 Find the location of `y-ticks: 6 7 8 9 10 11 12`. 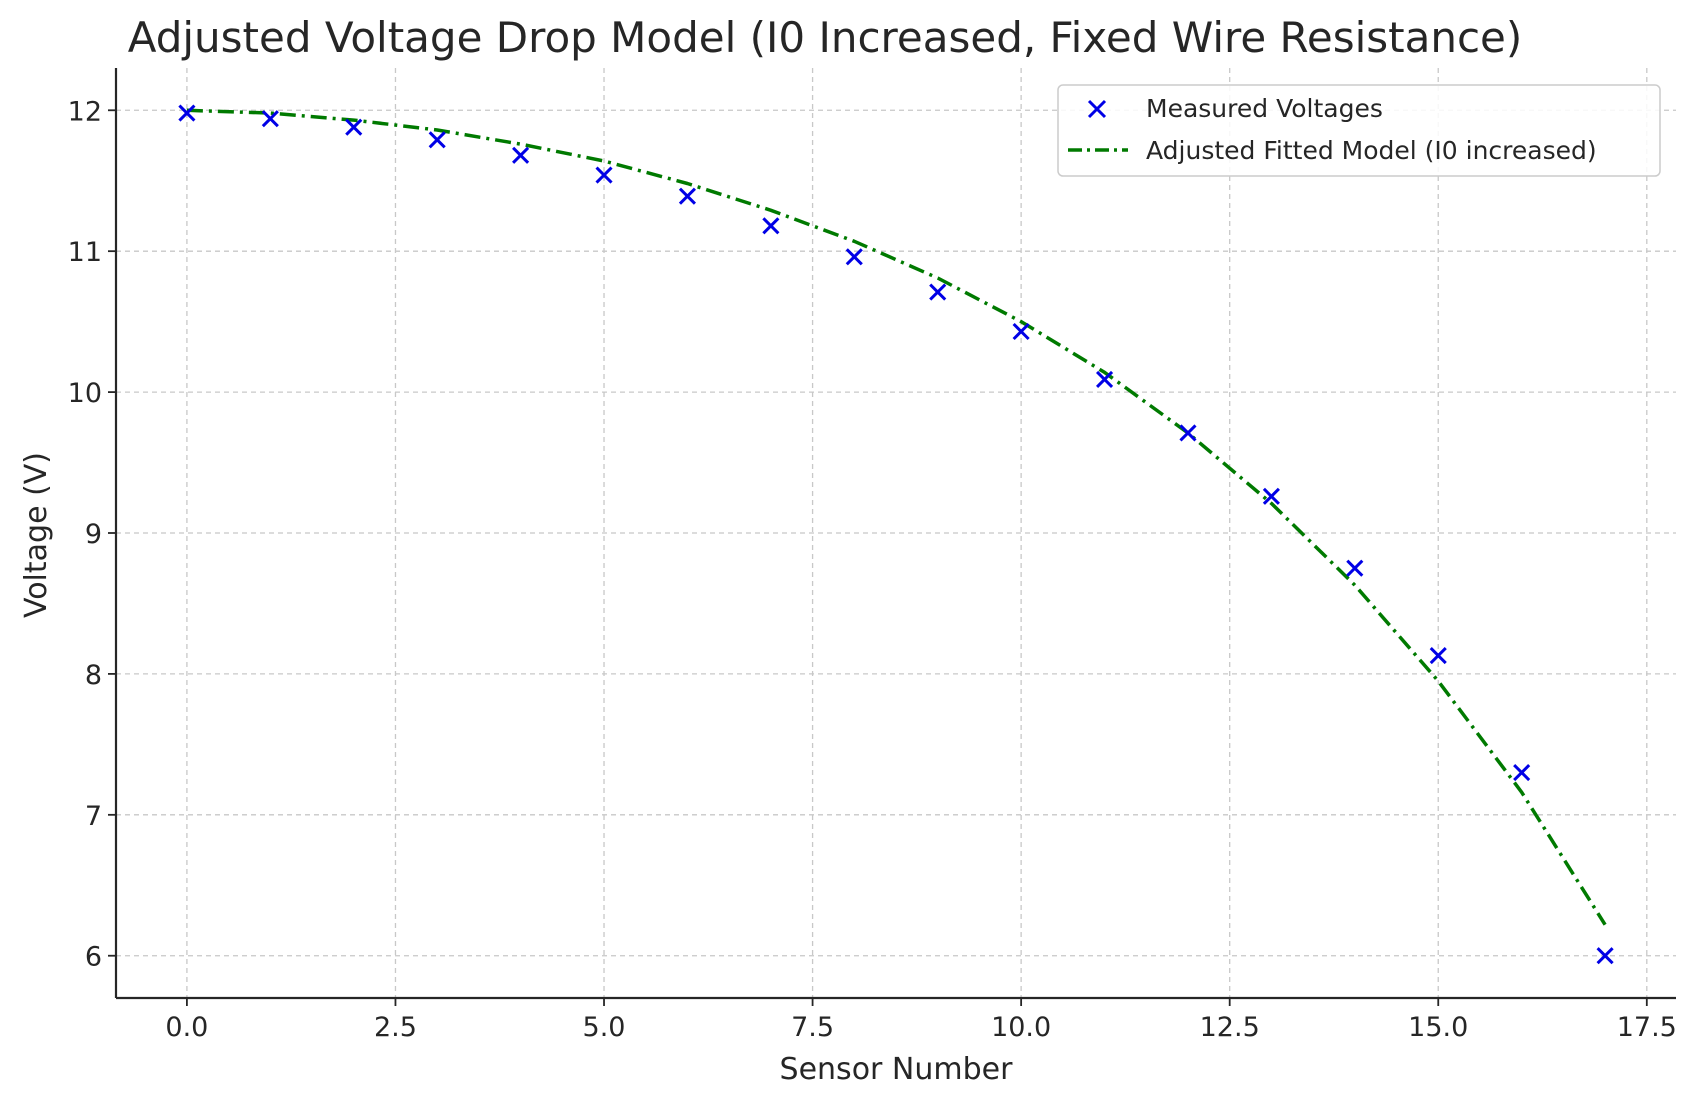

y-ticks: 6 7 8 9 10 11 12 is located at coordinates (92, 534).